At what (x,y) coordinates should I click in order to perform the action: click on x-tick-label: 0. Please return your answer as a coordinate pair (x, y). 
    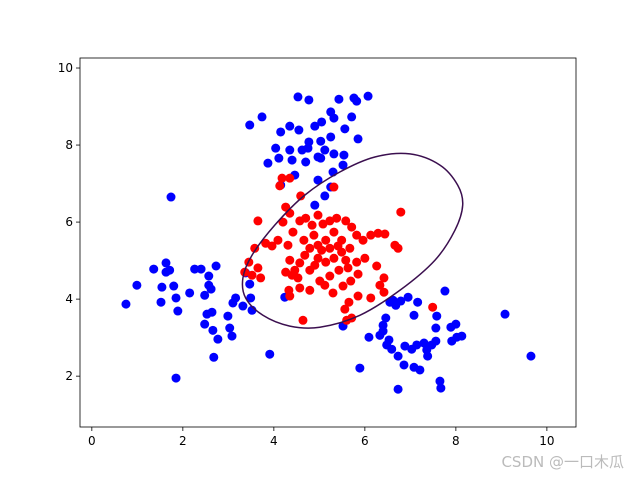
    Looking at the image, I should click on (92, 441).